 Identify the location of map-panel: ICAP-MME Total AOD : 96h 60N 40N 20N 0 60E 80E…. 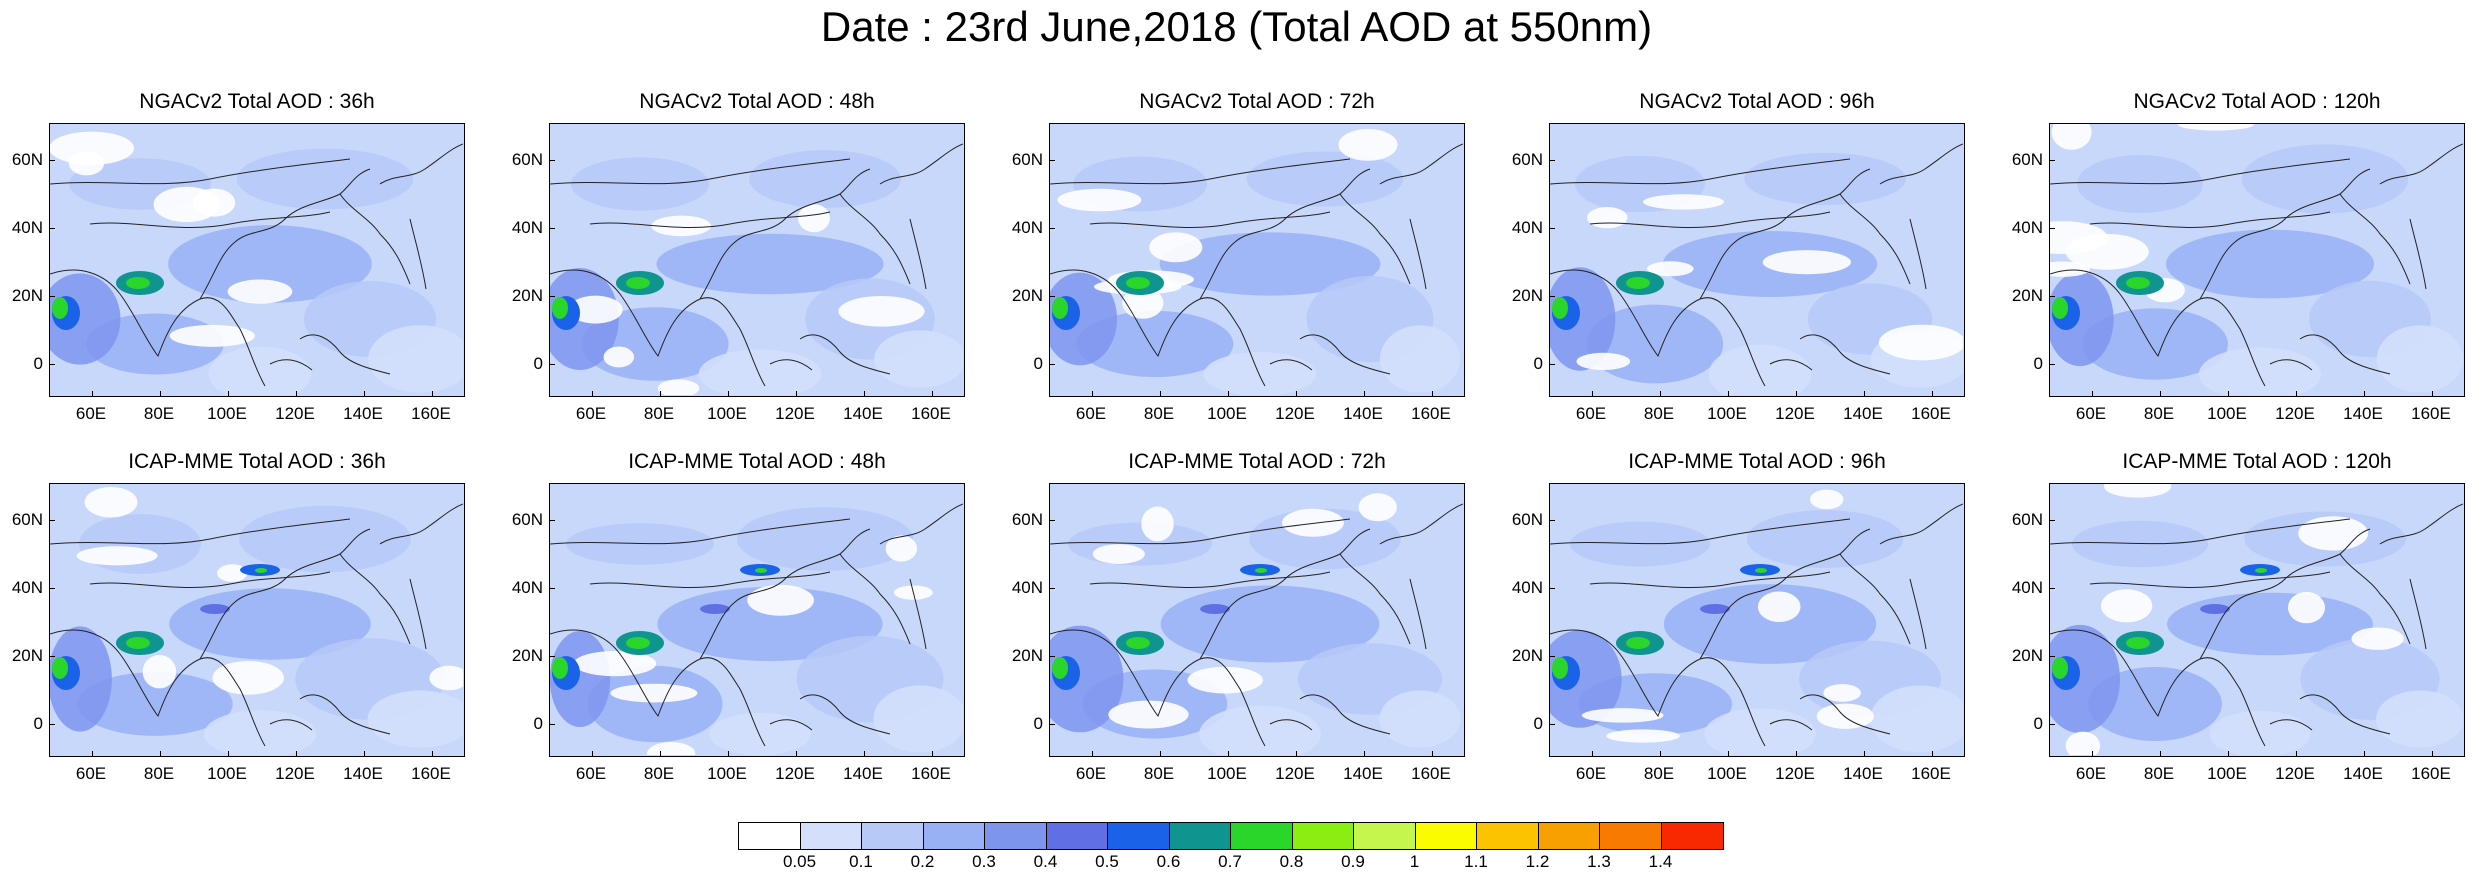
(1738, 616).